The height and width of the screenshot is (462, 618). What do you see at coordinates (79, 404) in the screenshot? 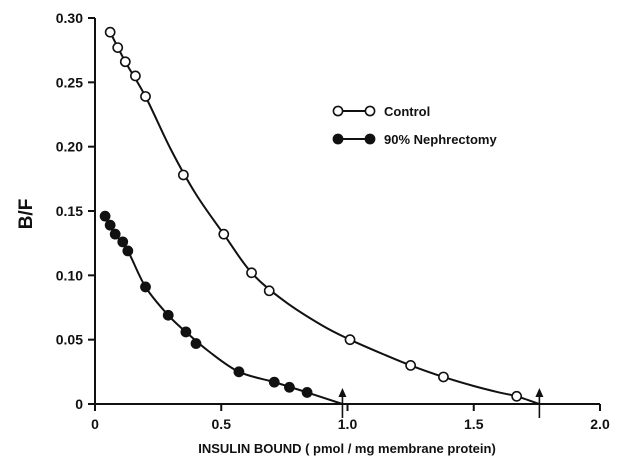
I see `y-tick-label: 0` at bounding box center [79, 404].